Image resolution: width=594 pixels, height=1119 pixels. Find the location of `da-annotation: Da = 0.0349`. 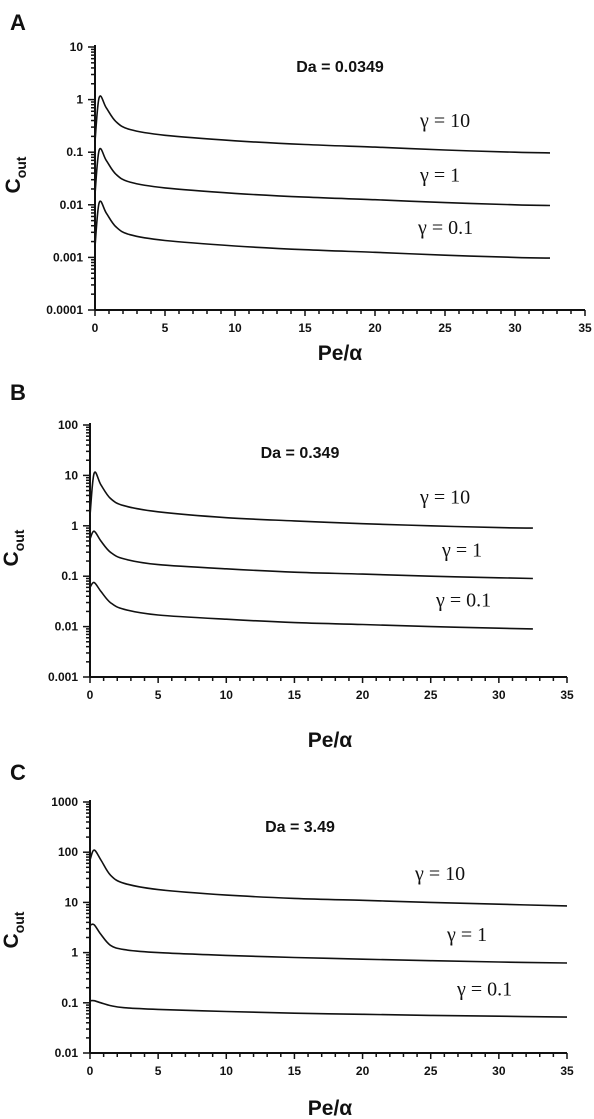

da-annotation: Da = 0.0349 is located at coordinates (340, 67).